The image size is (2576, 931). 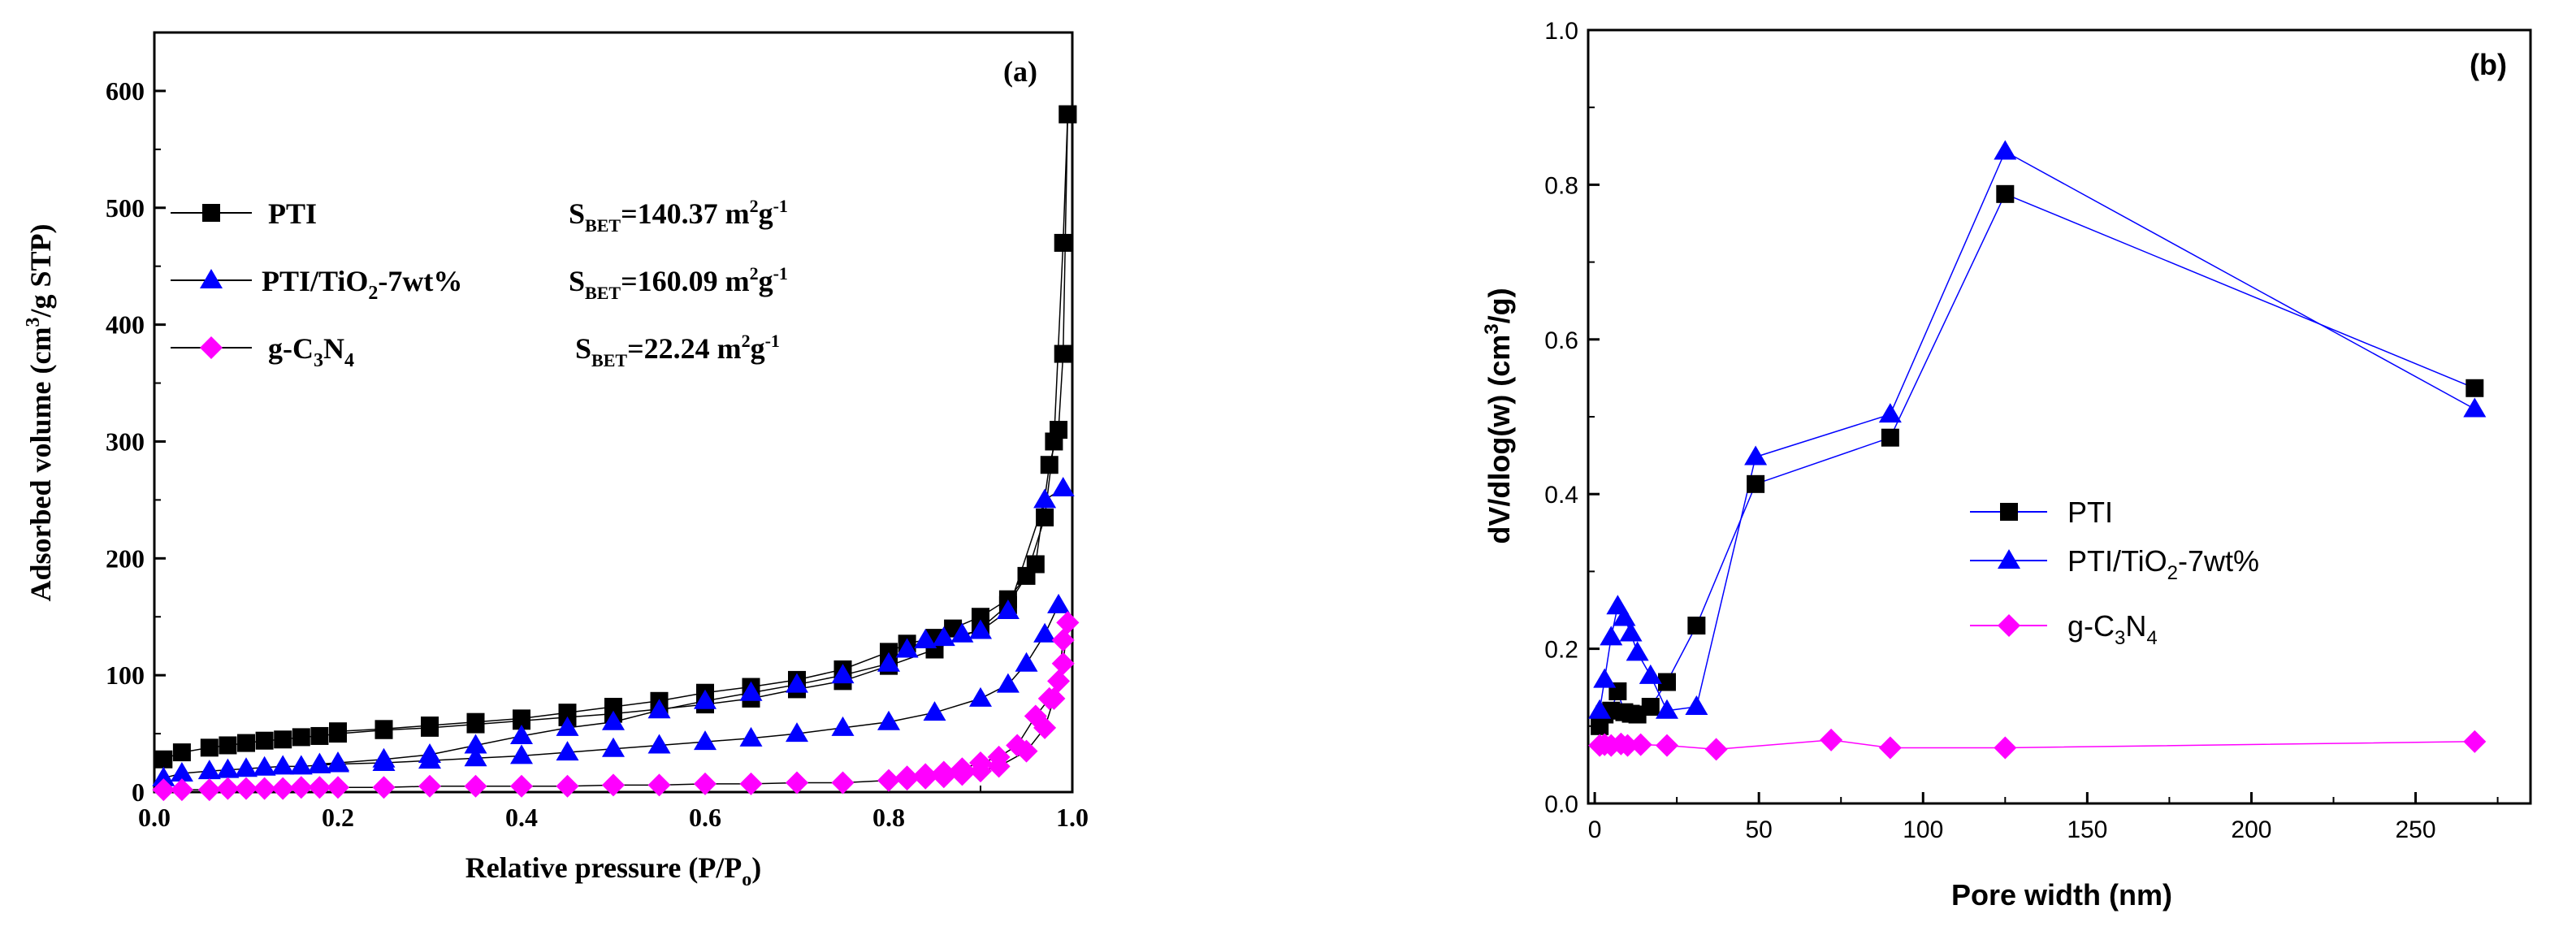 What do you see at coordinates (292, 213) in the screenshot?
I see `legend-a-pti-label: PTI` at bounding box center [292, 213].